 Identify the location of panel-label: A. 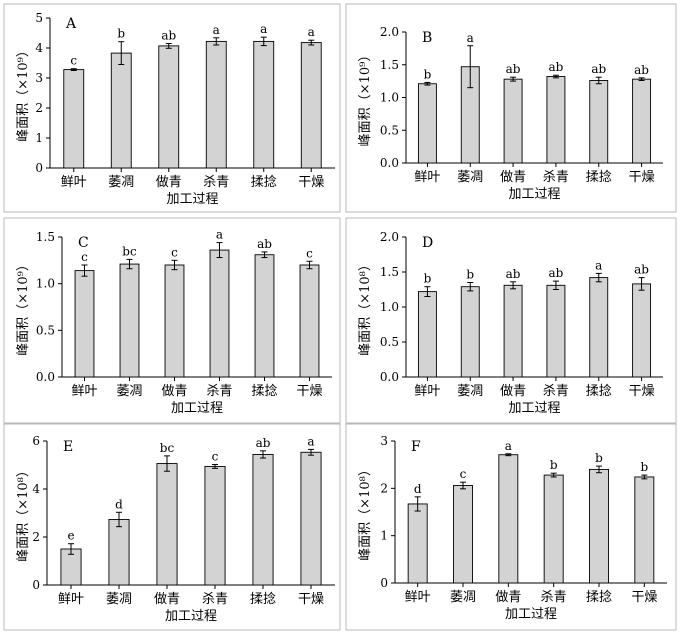
(71, 24).